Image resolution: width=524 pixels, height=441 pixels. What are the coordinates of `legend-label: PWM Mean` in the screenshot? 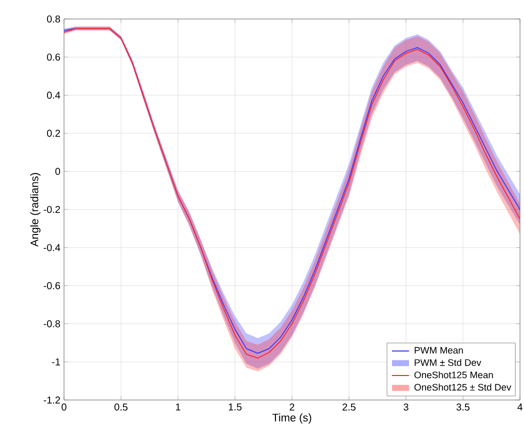 It's located at (438, 350).